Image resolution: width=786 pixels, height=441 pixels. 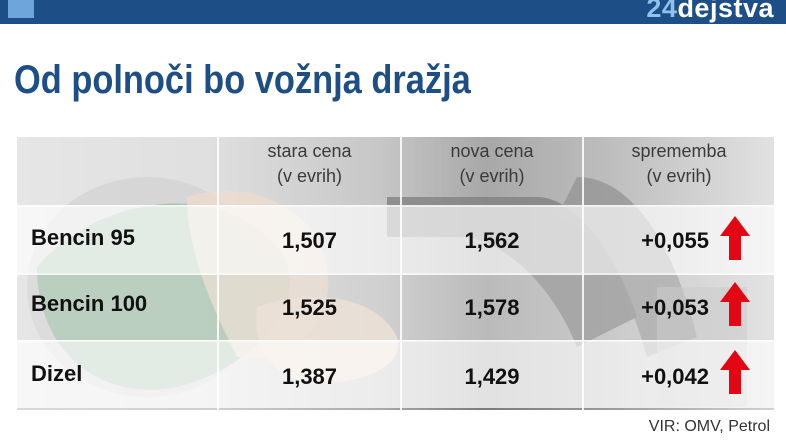 I want to click on fuel-label: Bencin 100, so click(x=89, y=303).